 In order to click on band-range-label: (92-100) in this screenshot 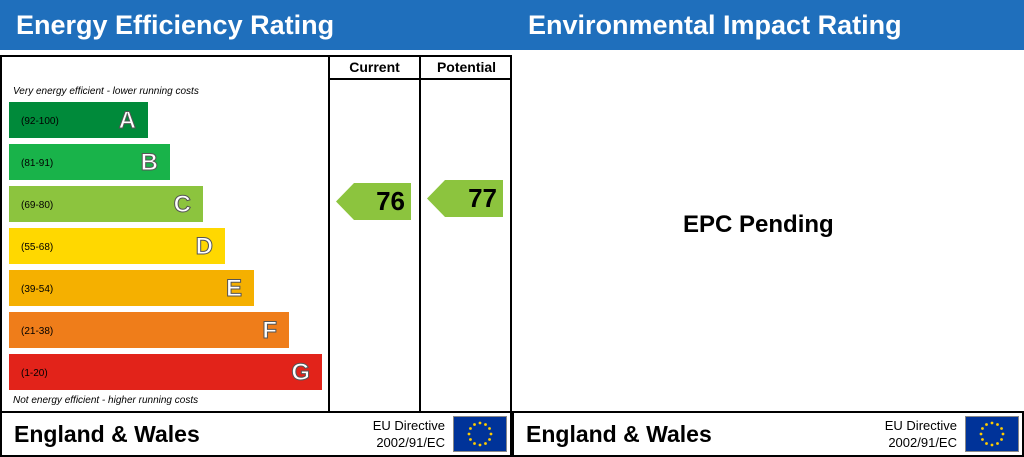, I will do `click(40, 121)`.